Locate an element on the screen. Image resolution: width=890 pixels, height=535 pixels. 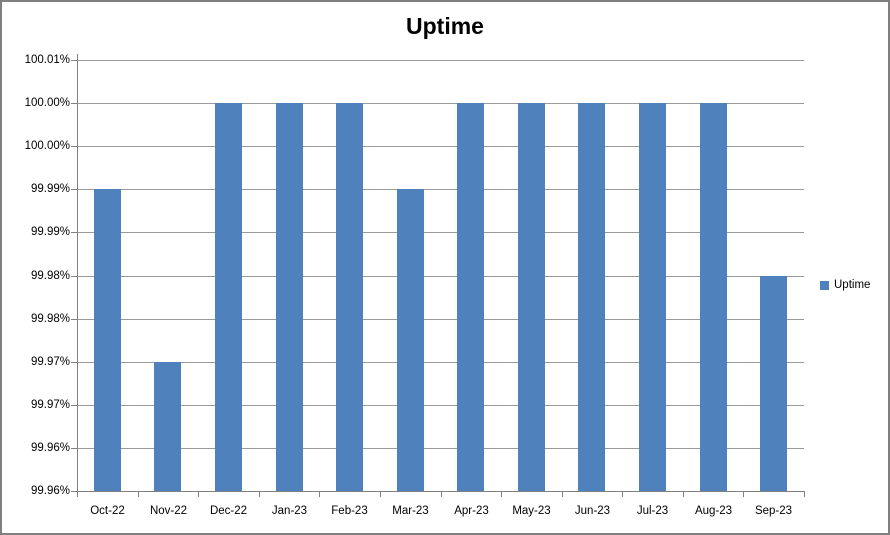
x-axis-tick-label: Apr-23 is located at coordinates (471, 511).